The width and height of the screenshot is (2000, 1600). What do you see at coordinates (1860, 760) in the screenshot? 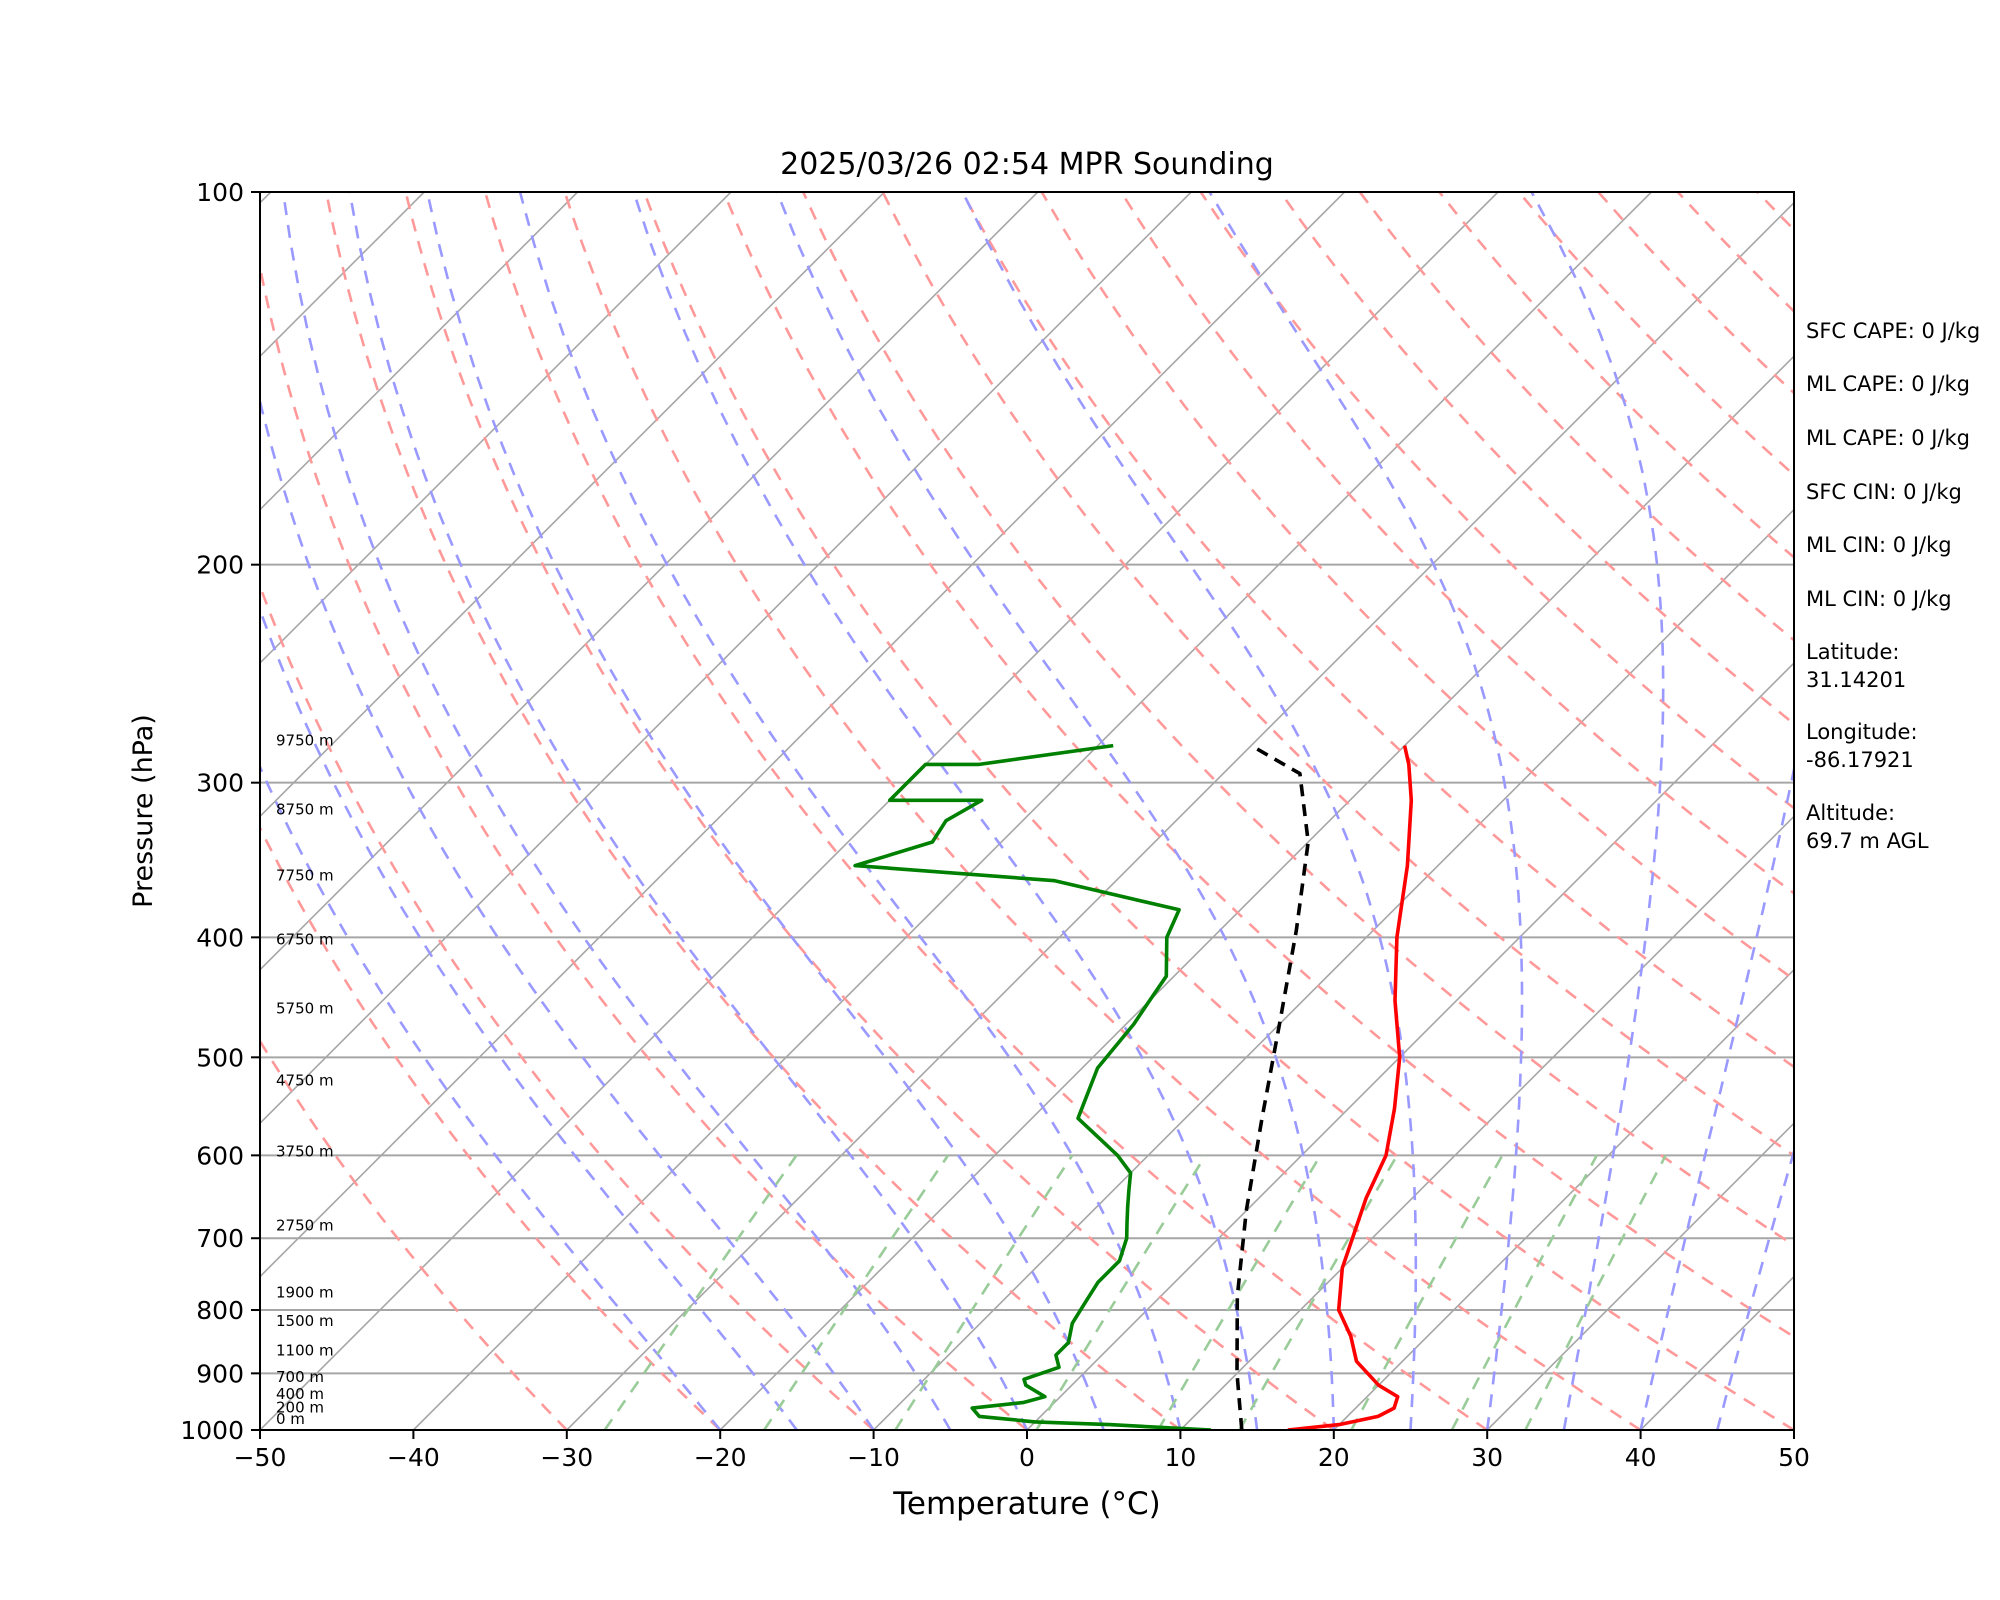
I see `longitude-value: -86.17921` at bounding box center [1860, 760].